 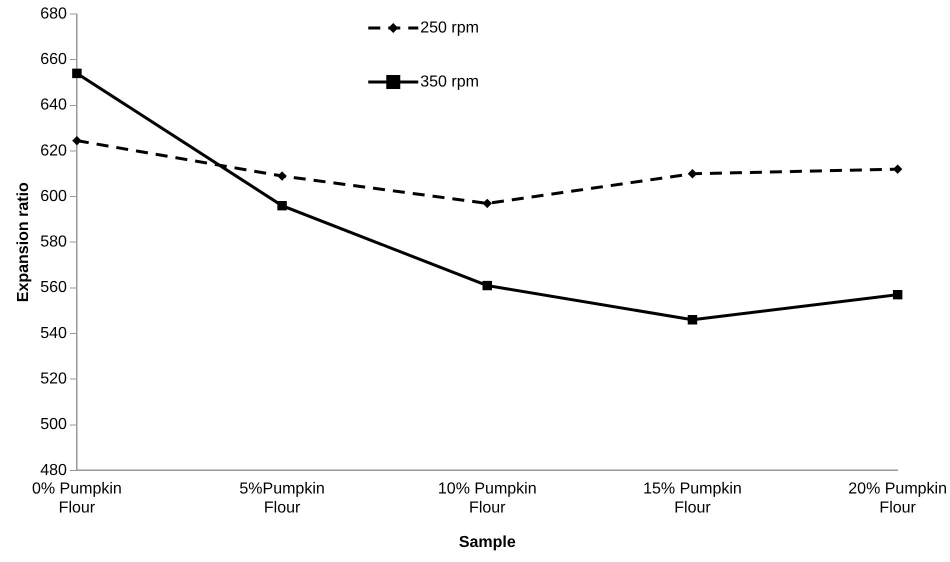 I want to click on x-tick-label: 0% Pumpkin Flour, so click(x=77, y=498).